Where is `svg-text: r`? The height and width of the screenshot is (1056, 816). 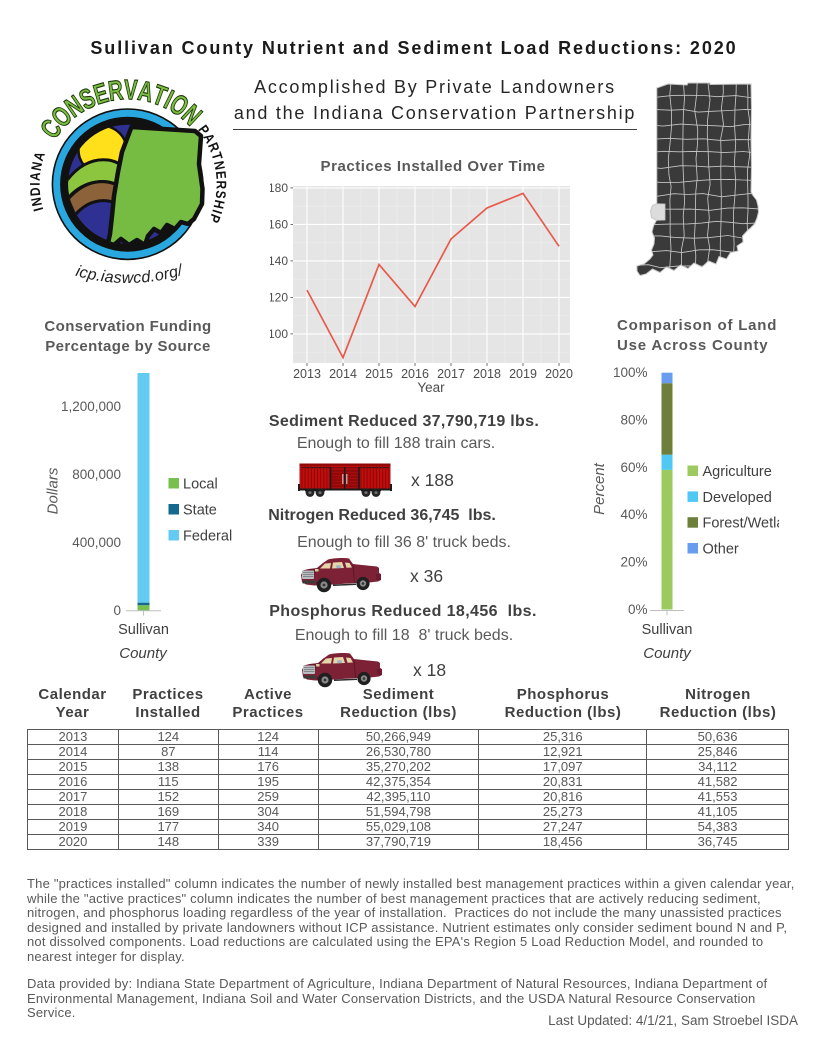
svg-text: r is located at coordinates (166, 274).